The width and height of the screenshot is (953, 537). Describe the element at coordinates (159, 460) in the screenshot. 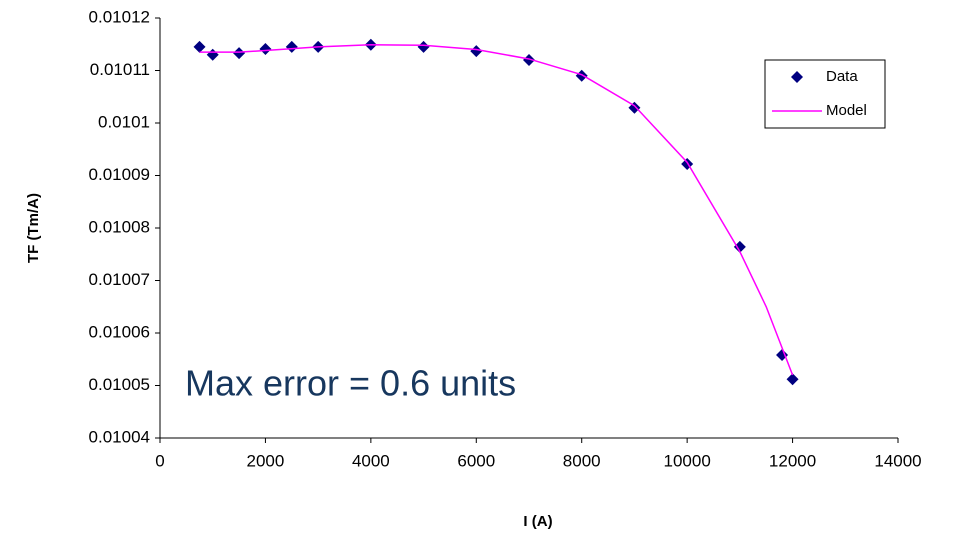

I see `x-tick-label: 0` at that location.